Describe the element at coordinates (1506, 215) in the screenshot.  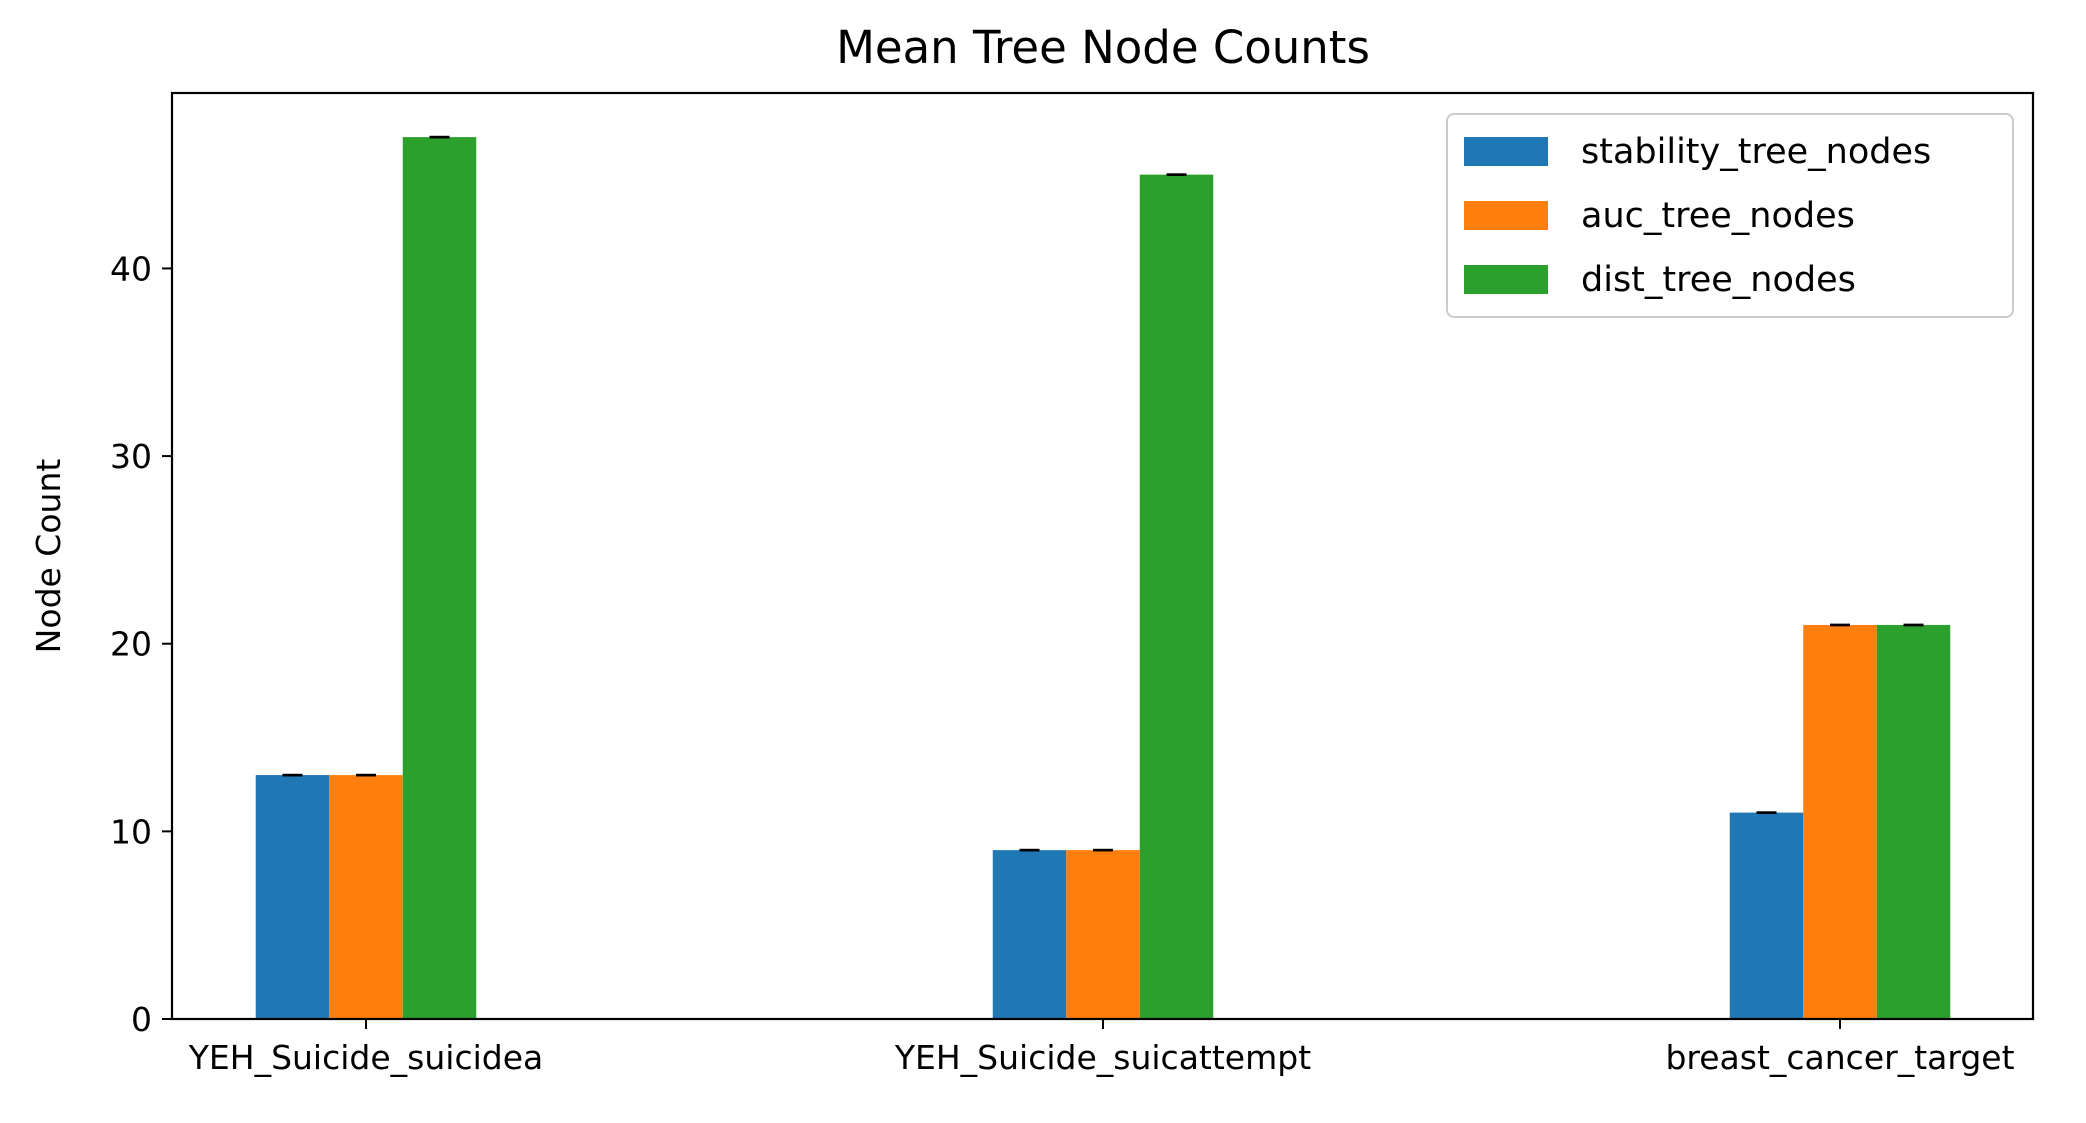
I see `legend-swatch-auc_tree_nodes` at that location.